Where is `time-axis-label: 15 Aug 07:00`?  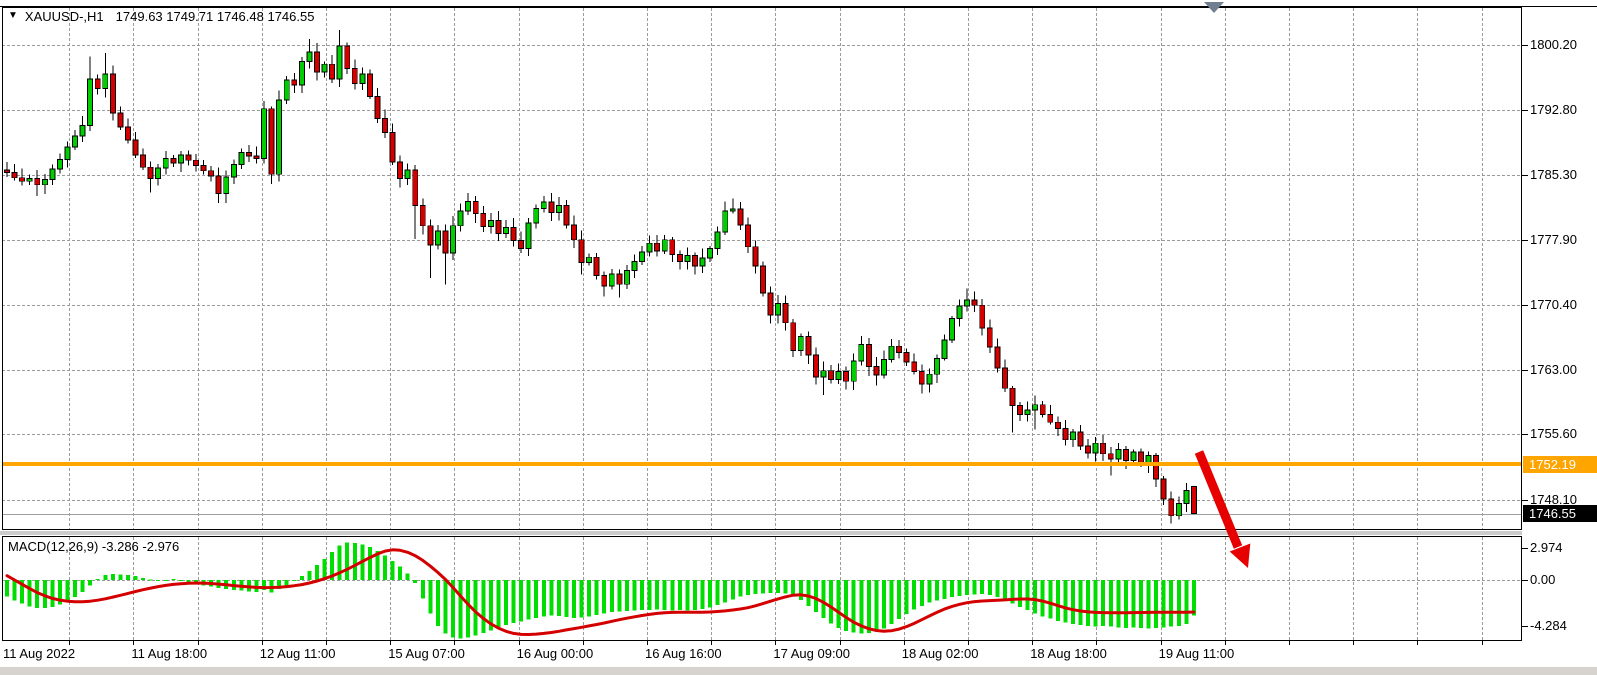 time-axis-label: 15 Aug 07:00 is located at coordinates (426, 653).